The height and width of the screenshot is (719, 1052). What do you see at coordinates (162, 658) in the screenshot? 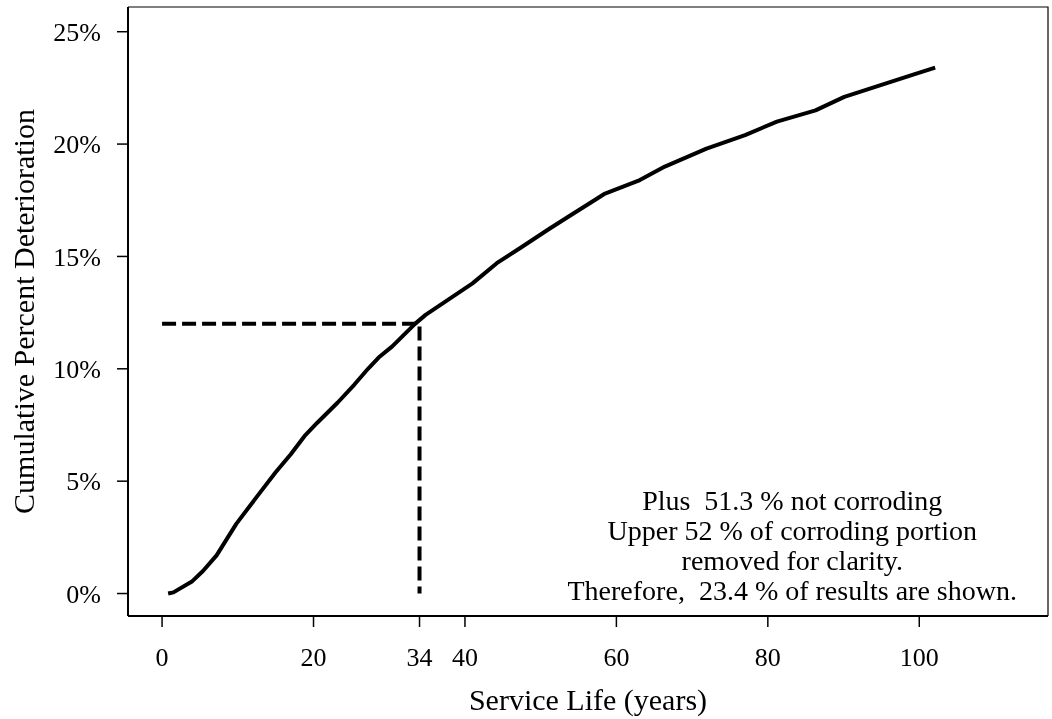
I see `x-tick-label: 0` at bounding box center [162, 658].